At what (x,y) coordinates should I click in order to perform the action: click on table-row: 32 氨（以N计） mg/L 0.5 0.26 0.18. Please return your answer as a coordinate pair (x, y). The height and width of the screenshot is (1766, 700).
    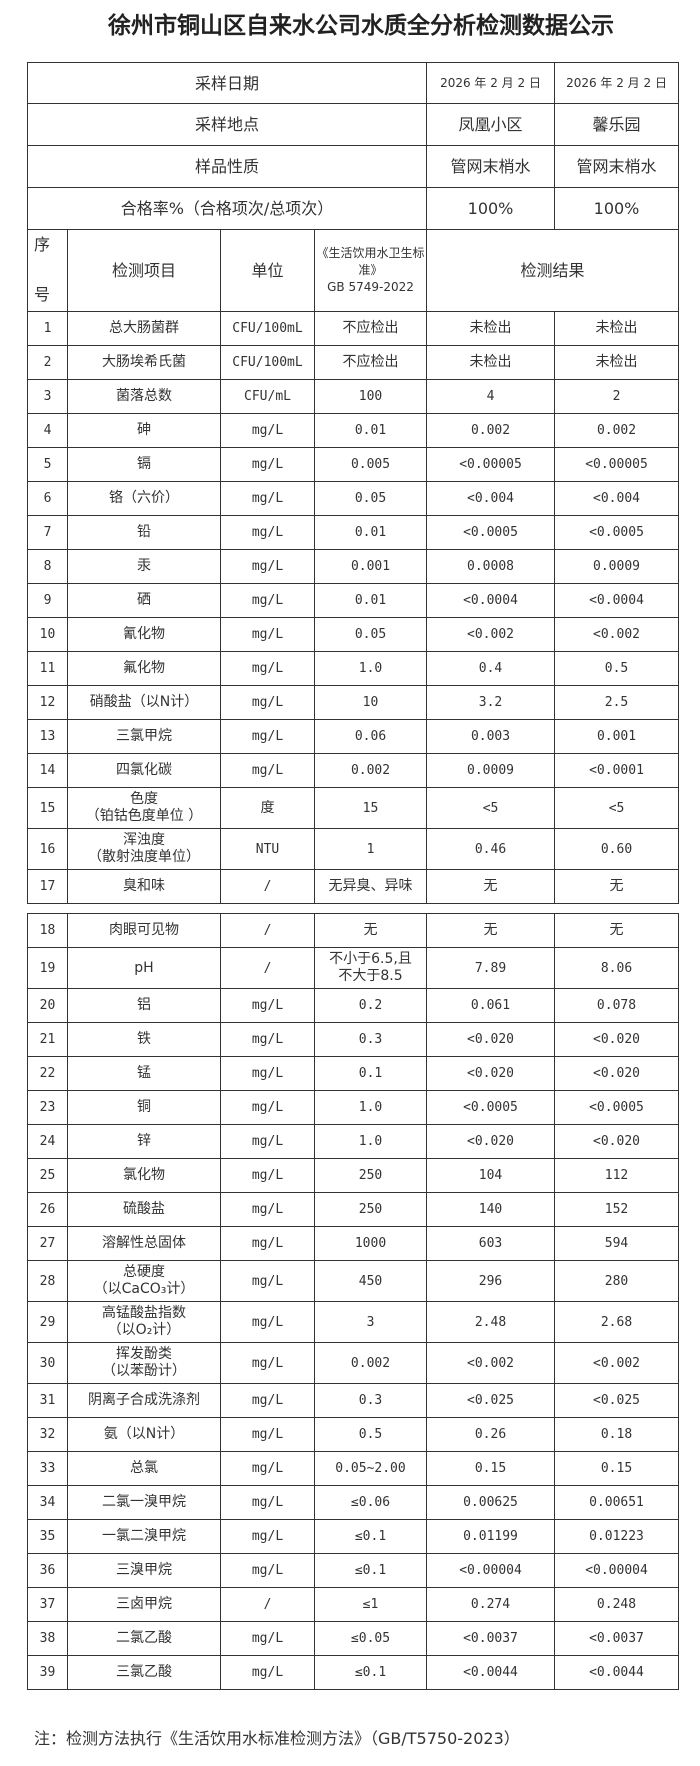
    Looking at the image, I should click on (353, 1434).